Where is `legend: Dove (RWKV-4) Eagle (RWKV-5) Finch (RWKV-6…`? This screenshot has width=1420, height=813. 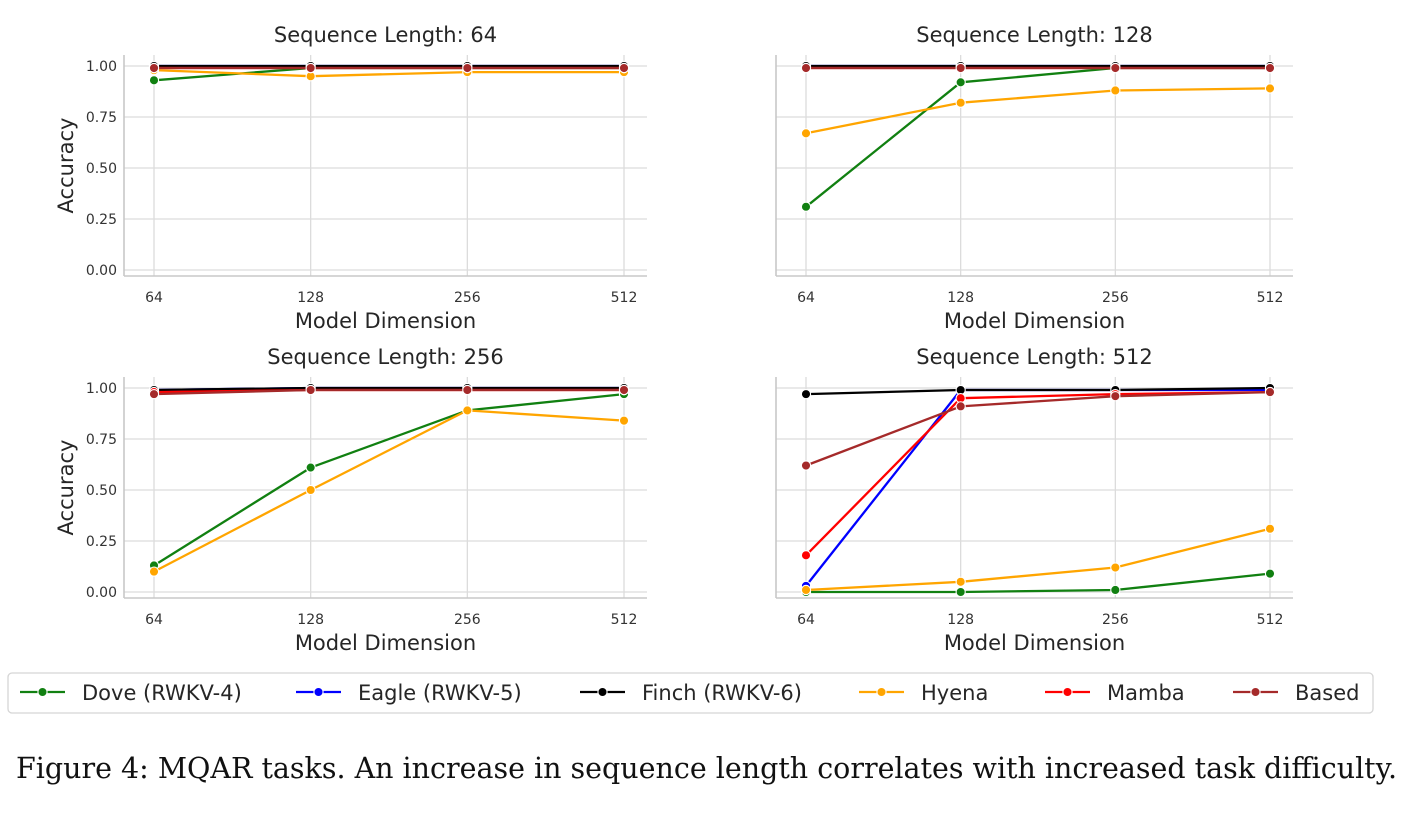
legend: Dove (RWKV-4) Eagle (RWKV-5) Finch (RWKV-6… is located at coordinates (690, 693).